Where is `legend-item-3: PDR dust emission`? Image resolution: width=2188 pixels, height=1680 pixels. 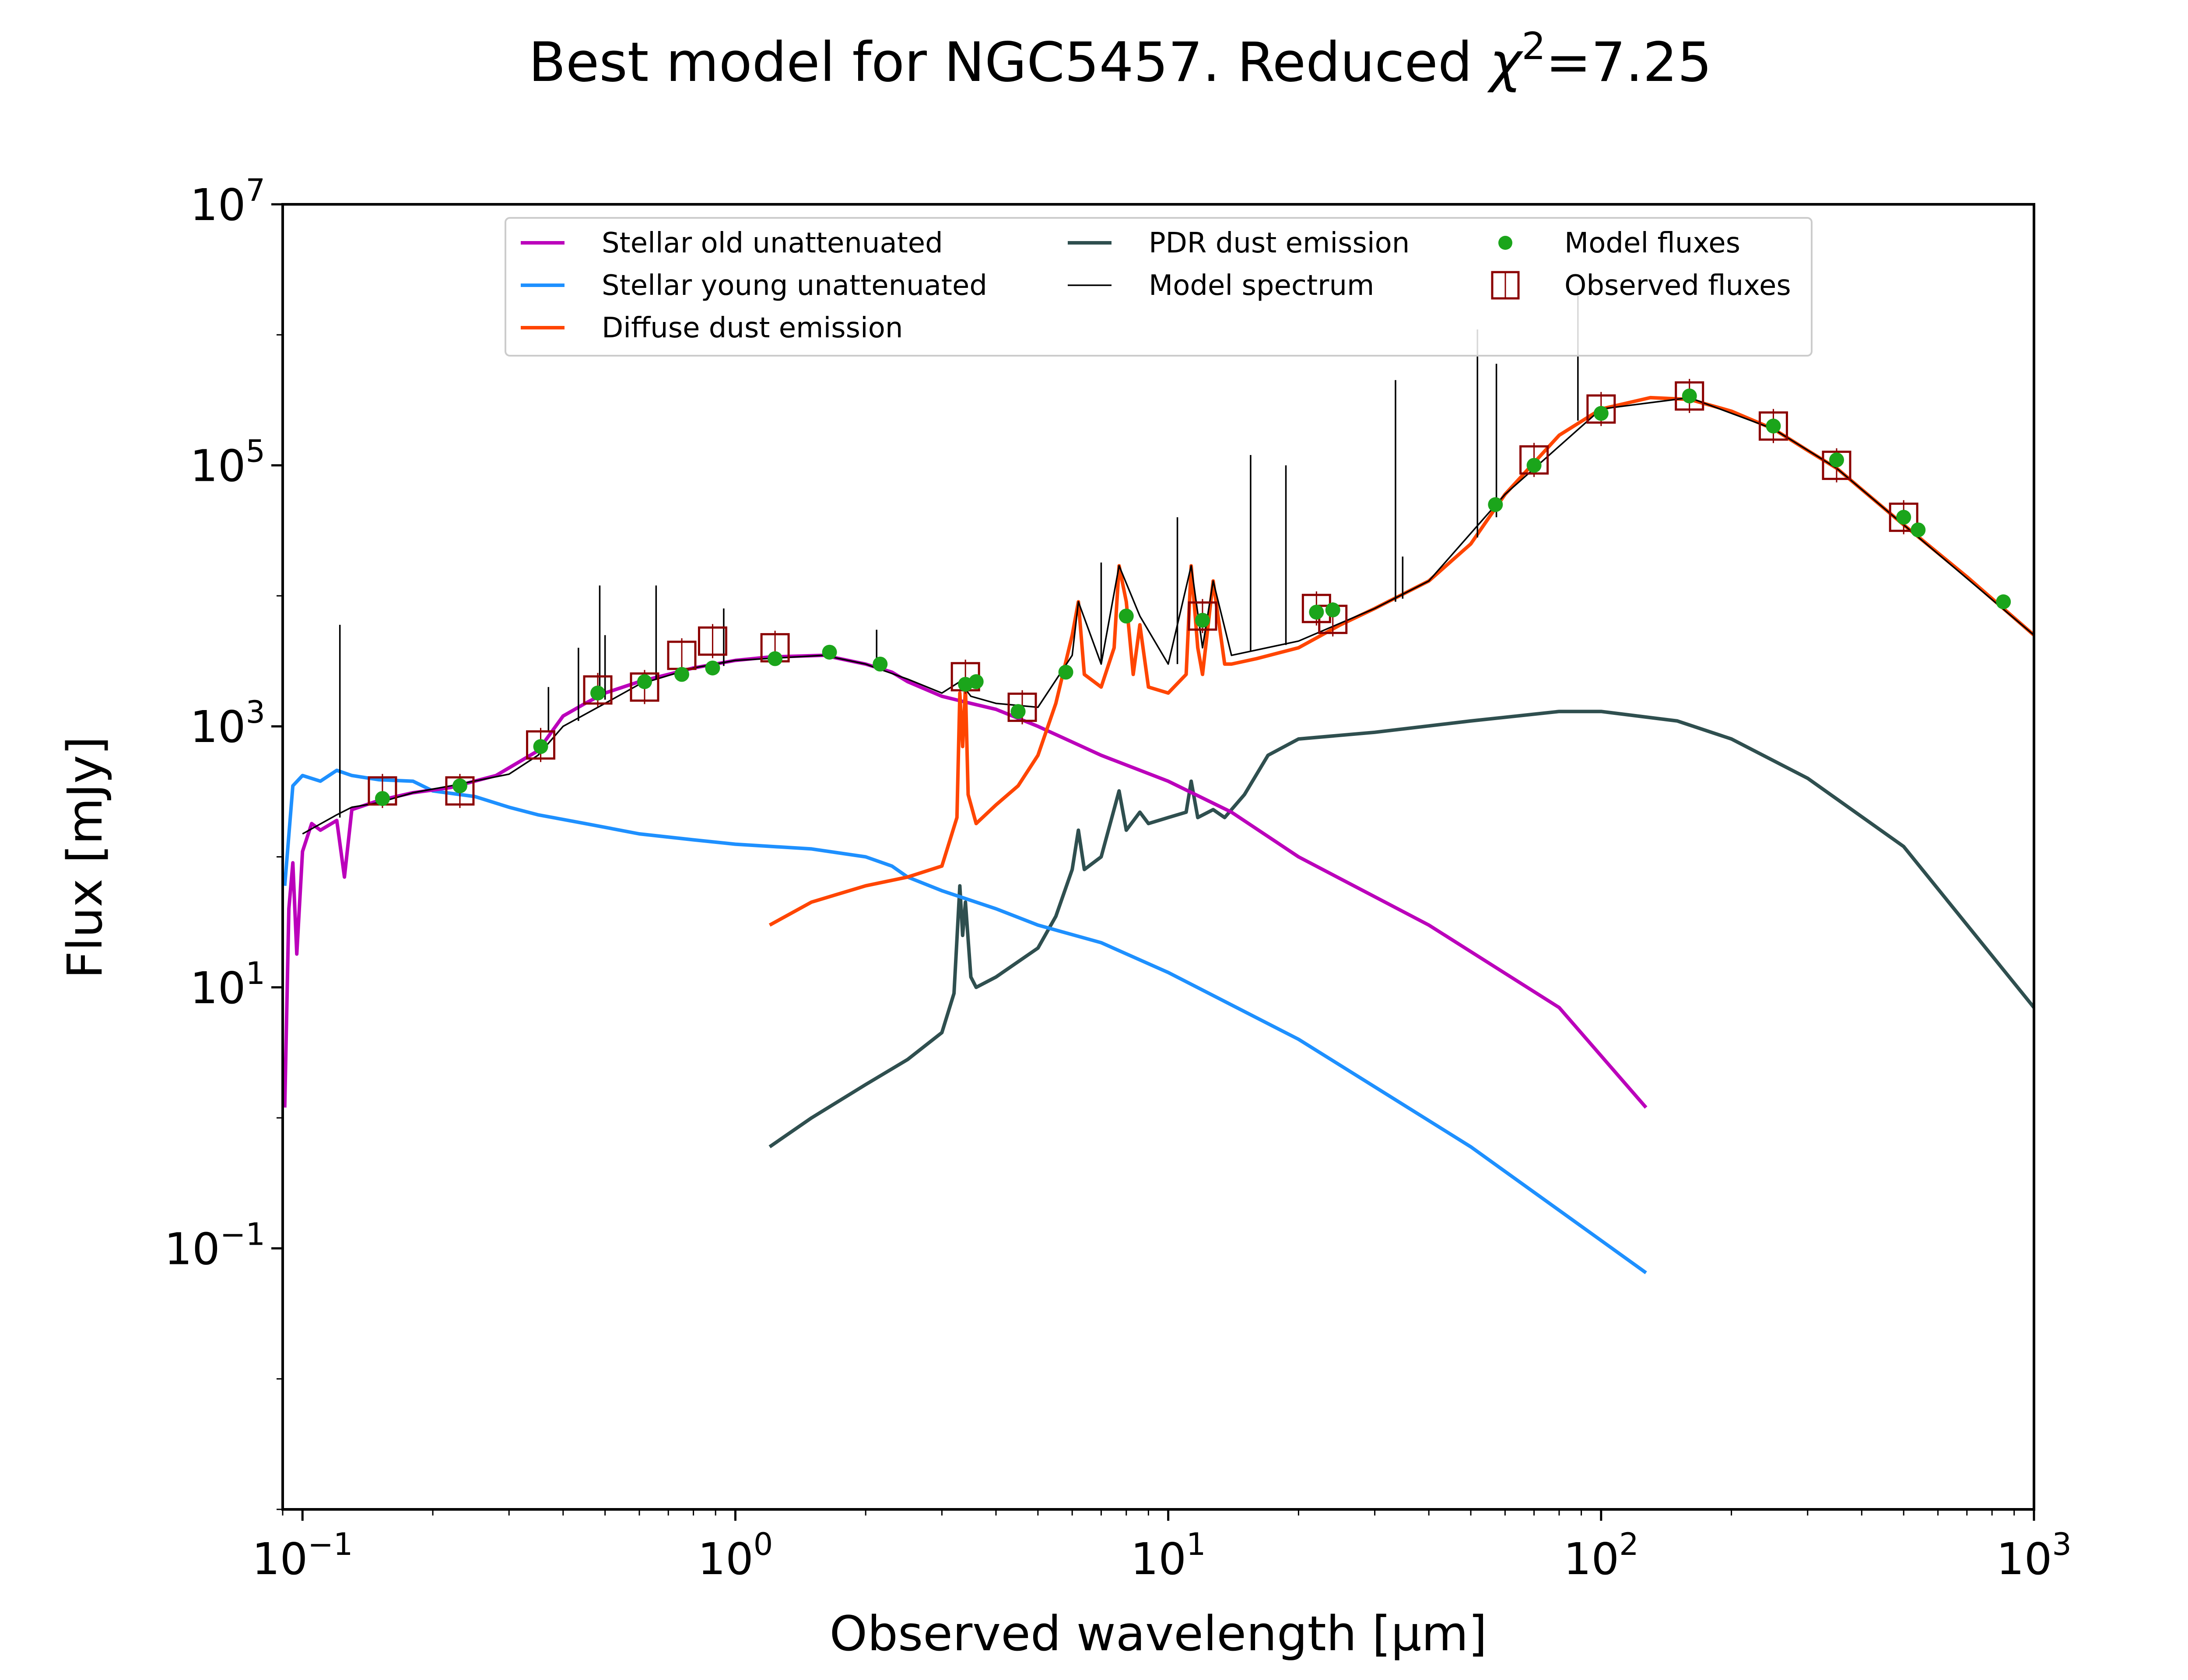
legend-item-3: PDR dust emission is located at coordinates (1239, 243).